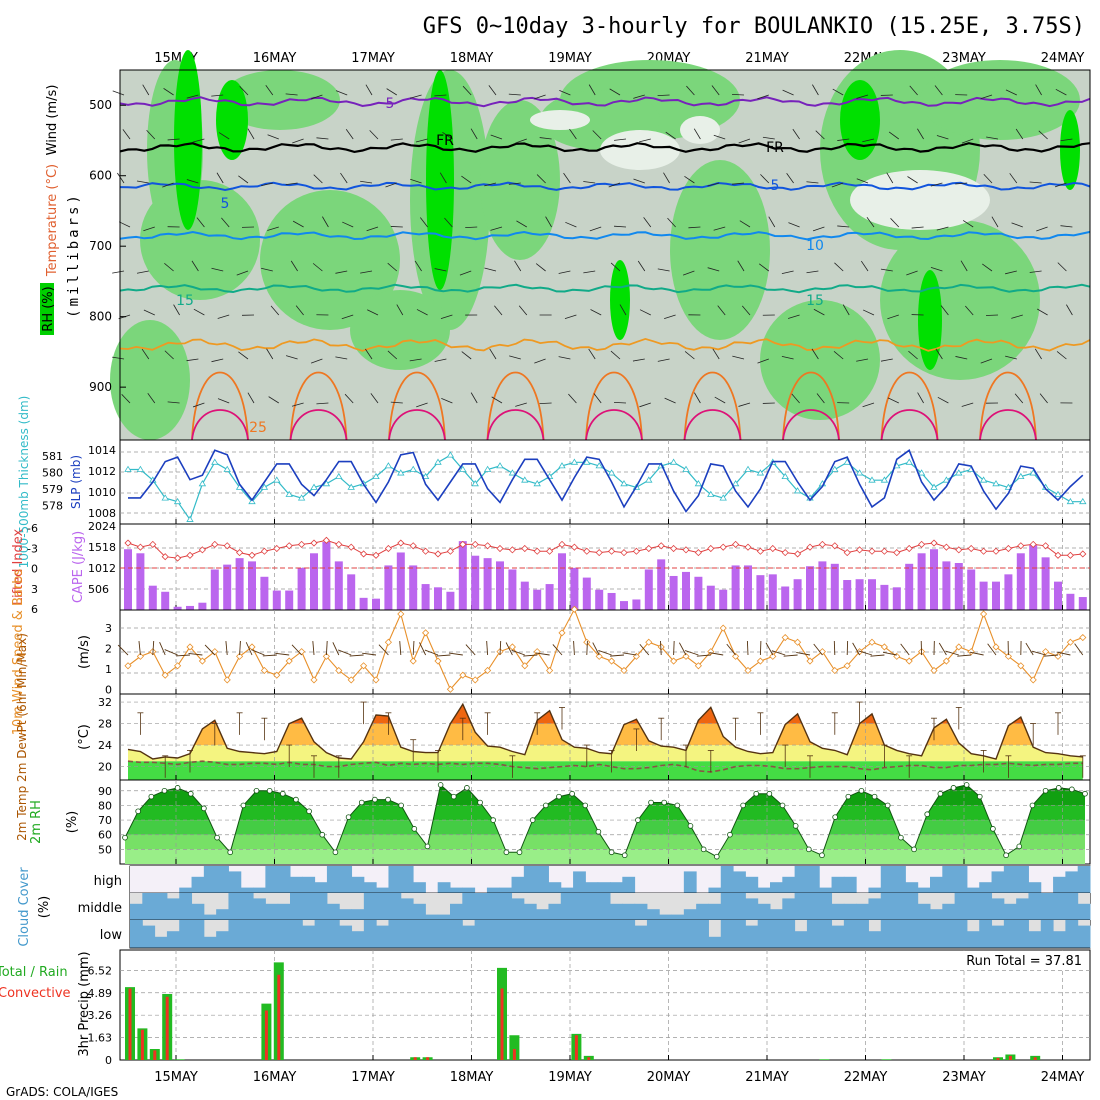 The width and height of the screenshot is (1100, 1100). What do you see at coordinates (318, 425) in the screenshot?
I see `contour-30-arch` at bounding box center [318, 425].